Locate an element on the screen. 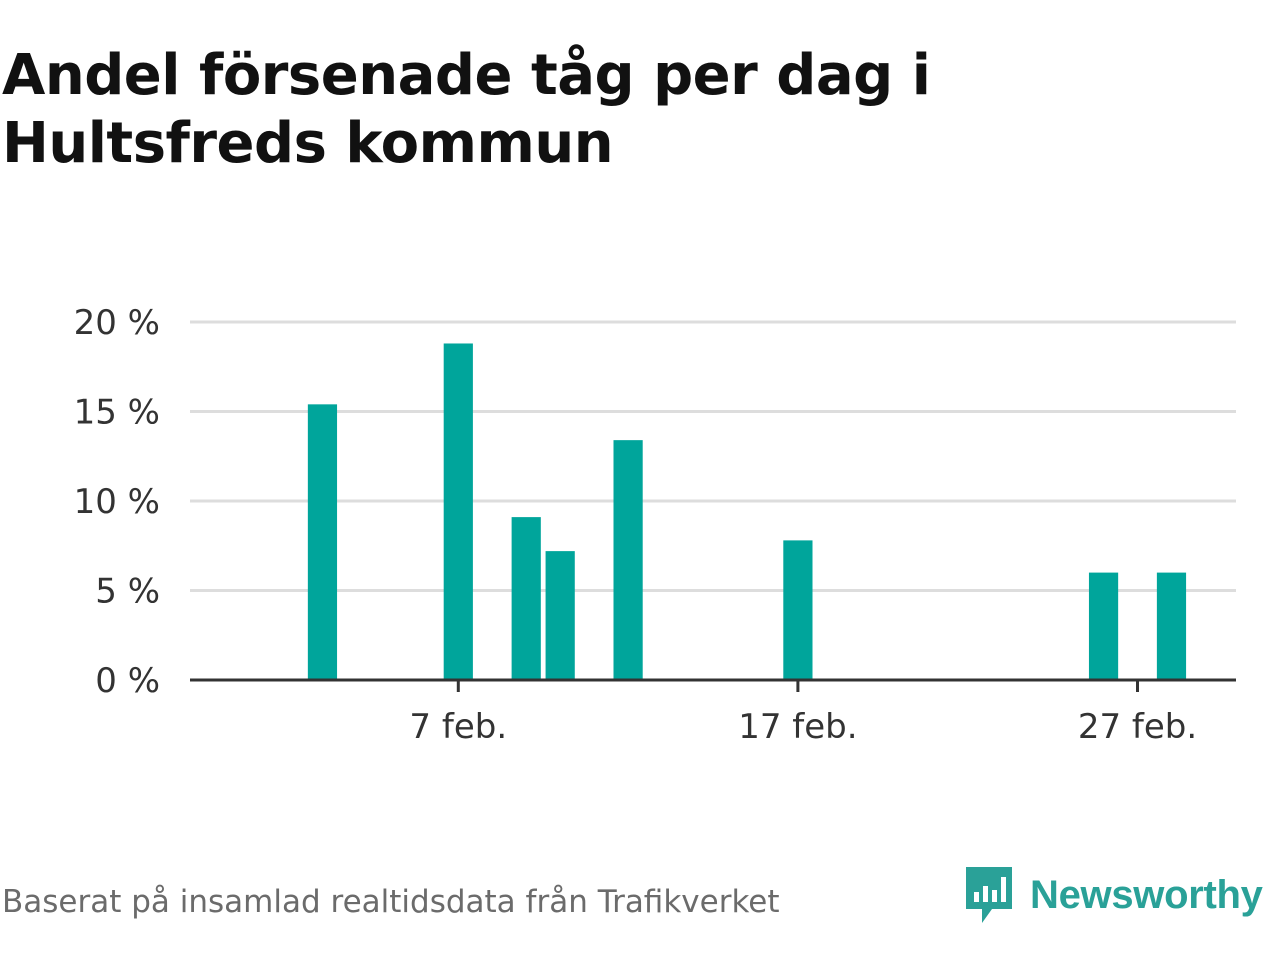 This screenshot has width=1280, height=960. y-tick-label: 0 % is located at coordinates (127, 681).